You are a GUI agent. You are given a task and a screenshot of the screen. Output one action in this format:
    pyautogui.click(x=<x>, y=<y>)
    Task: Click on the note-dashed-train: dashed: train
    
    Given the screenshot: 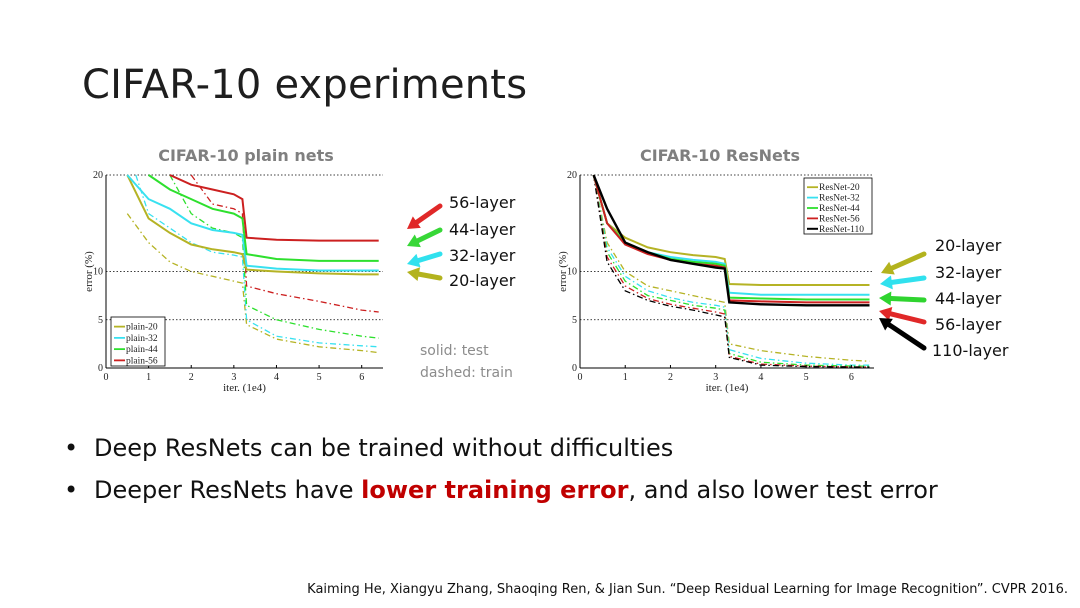 What is the action you would take?
    pyautogui.click(x=466, y=373)
    